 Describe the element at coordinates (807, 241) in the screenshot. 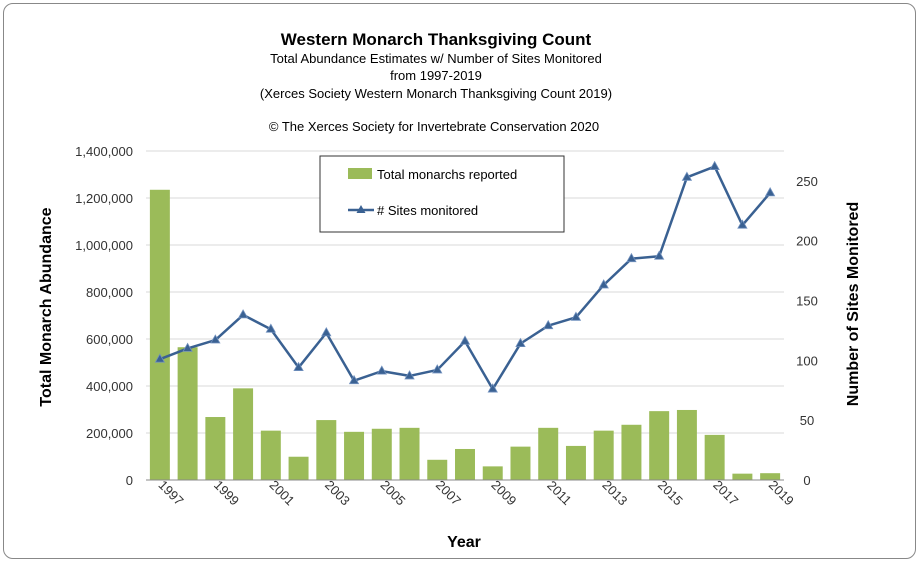

I see `y2-tick-label: 200` at that location.